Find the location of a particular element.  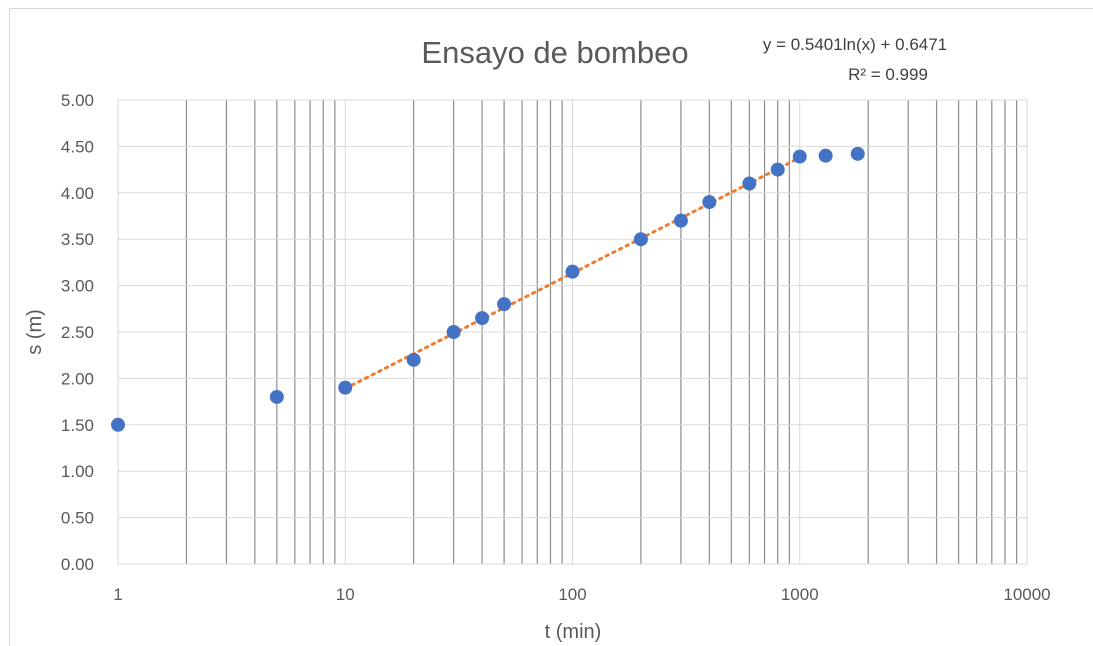

y-tick-label: 2.50 is located at coordinates (77, 332).